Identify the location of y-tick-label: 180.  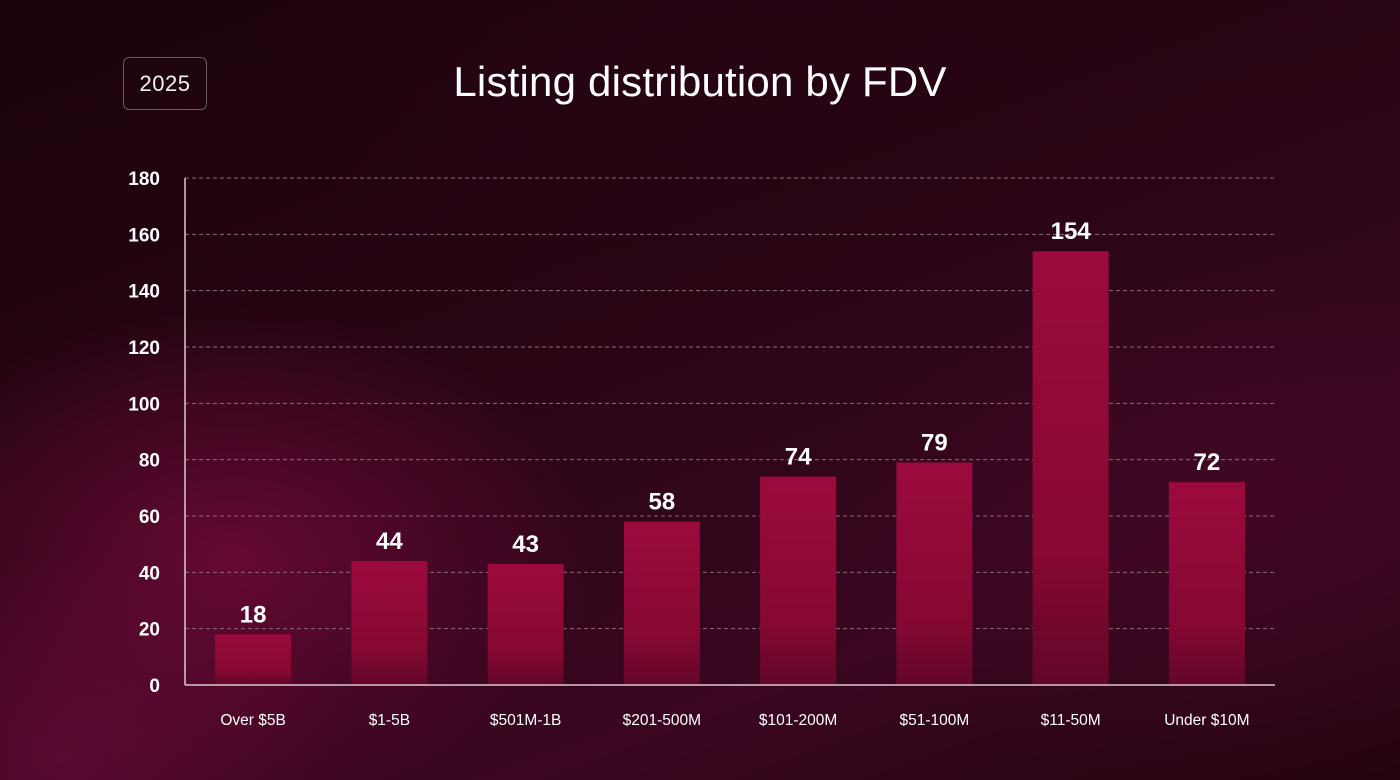
(144, 179).